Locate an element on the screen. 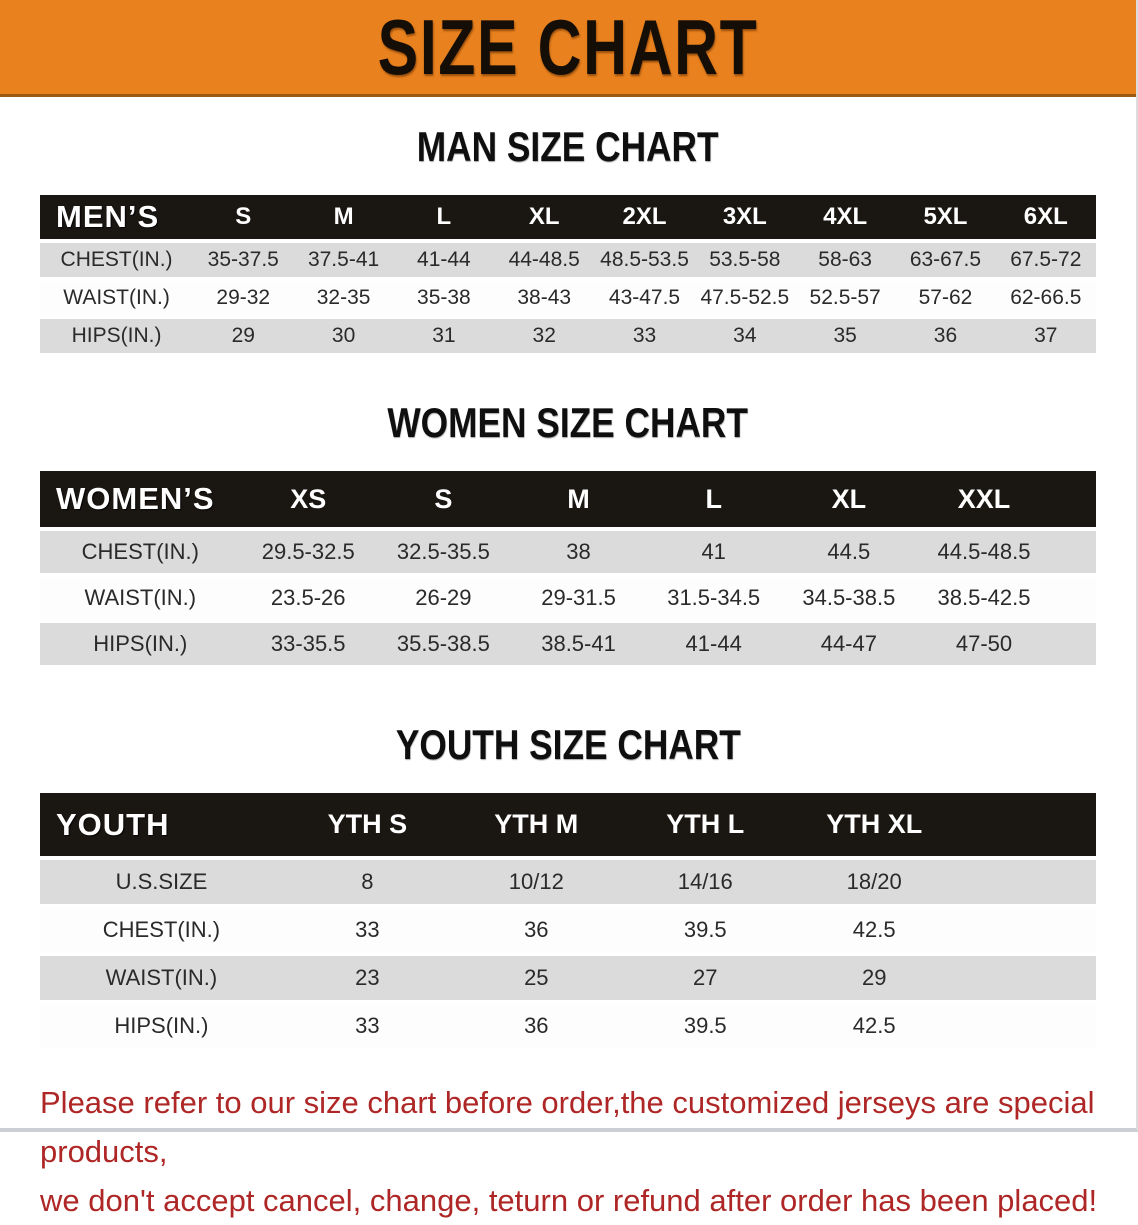 The width and height of the screenshot is (1138, 1225). man-section-heading: MAN SIZE CHART is located at coordinates (568, 147).